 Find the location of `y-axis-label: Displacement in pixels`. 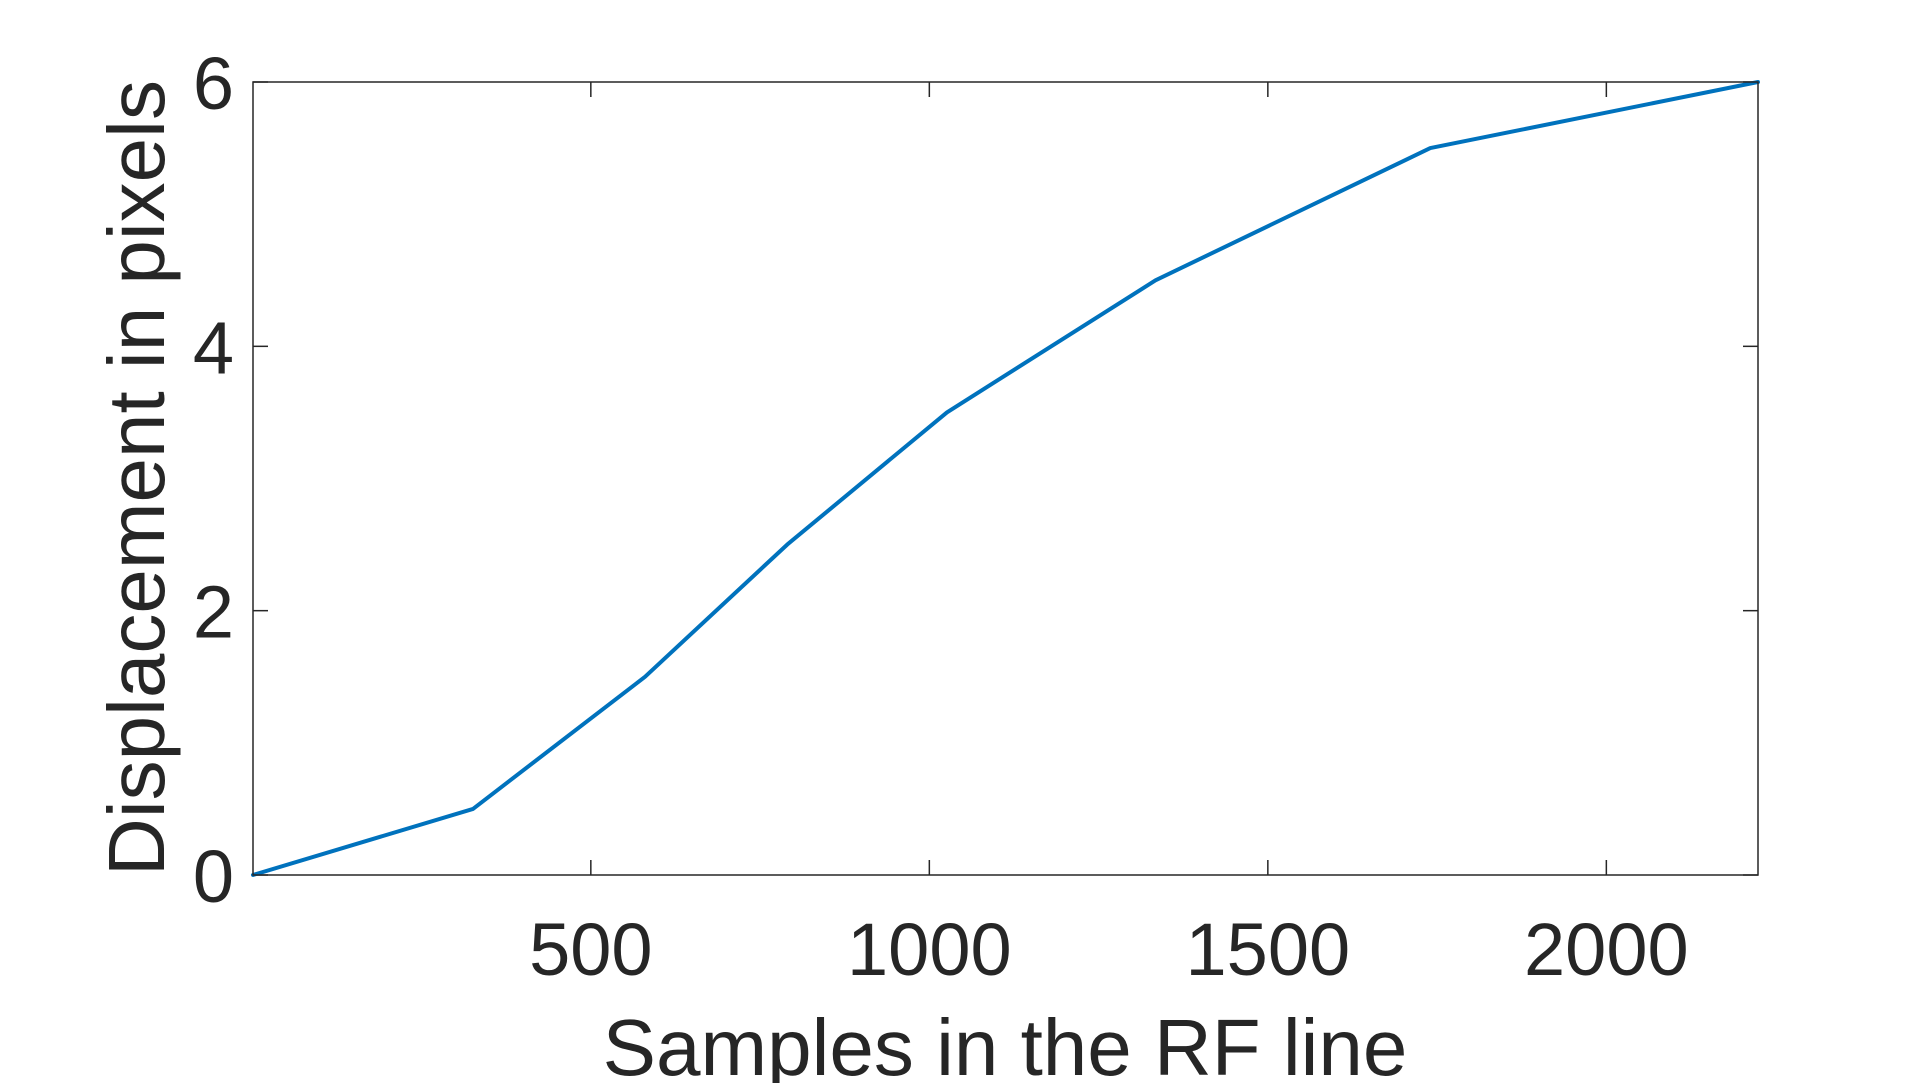

y-axis-label: Displacement in pixels is located at coordinates (136, 478).